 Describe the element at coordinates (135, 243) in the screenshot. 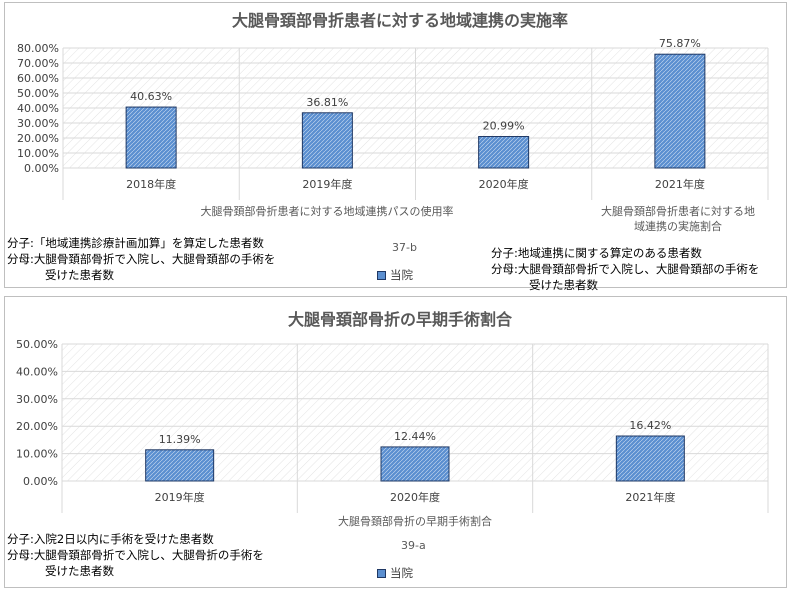

I see `note-numerator: 分子:「地域連携診療計画加算」を算定した患者数` at that location.